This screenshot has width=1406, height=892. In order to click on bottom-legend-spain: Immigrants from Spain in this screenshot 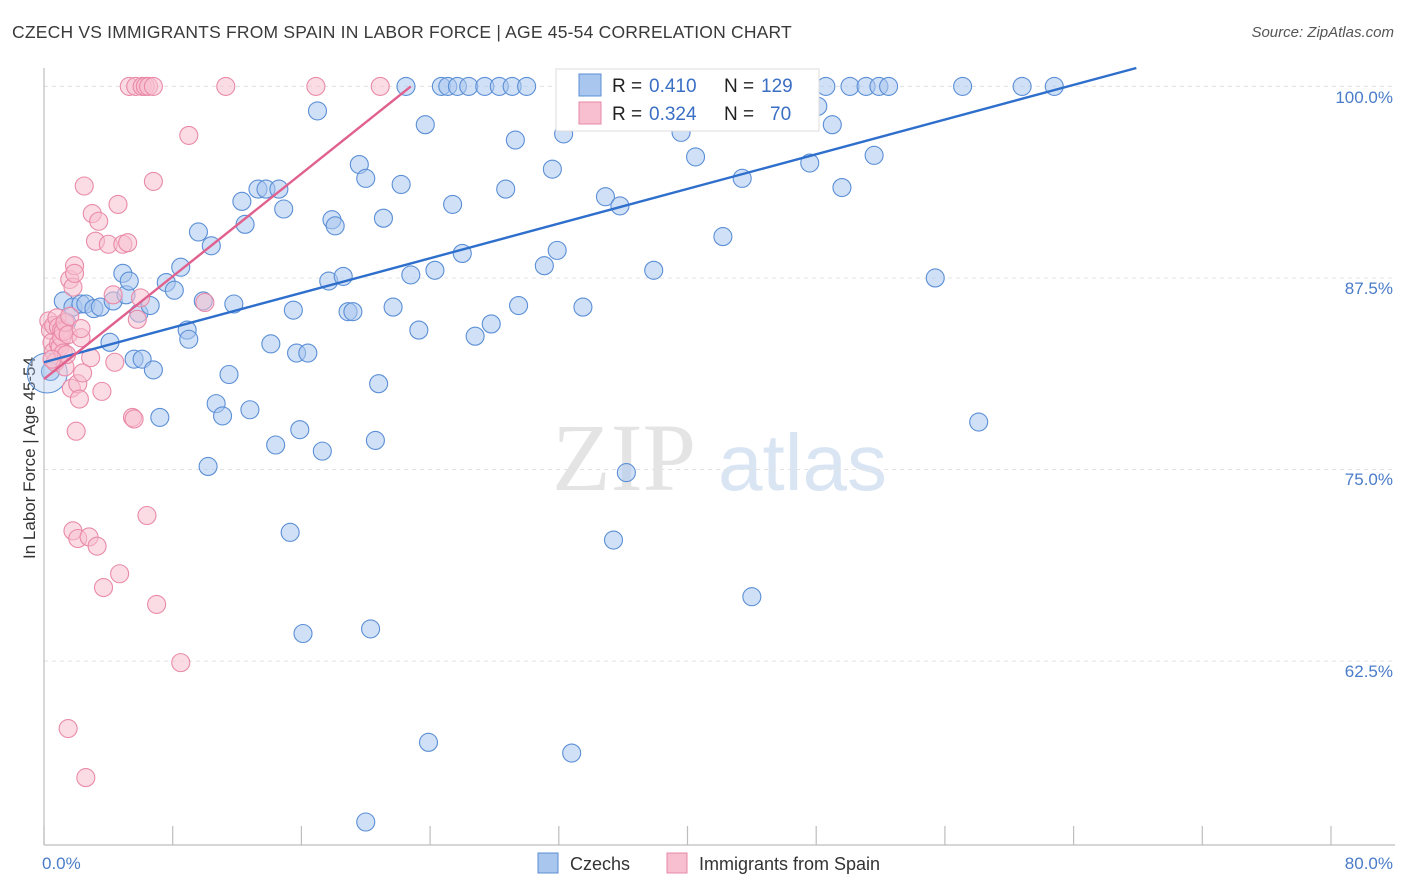, I will do `click(789, 864)`.